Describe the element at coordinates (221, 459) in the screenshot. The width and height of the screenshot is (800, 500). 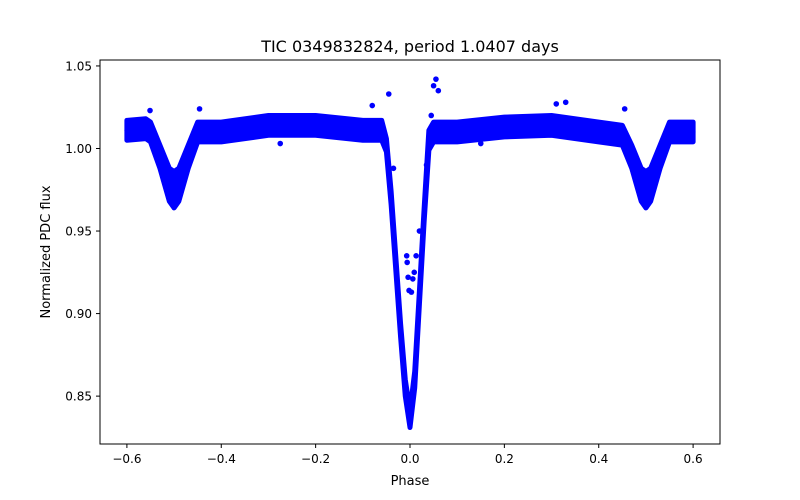
I see `x-tick-label: −0.4` at that location.